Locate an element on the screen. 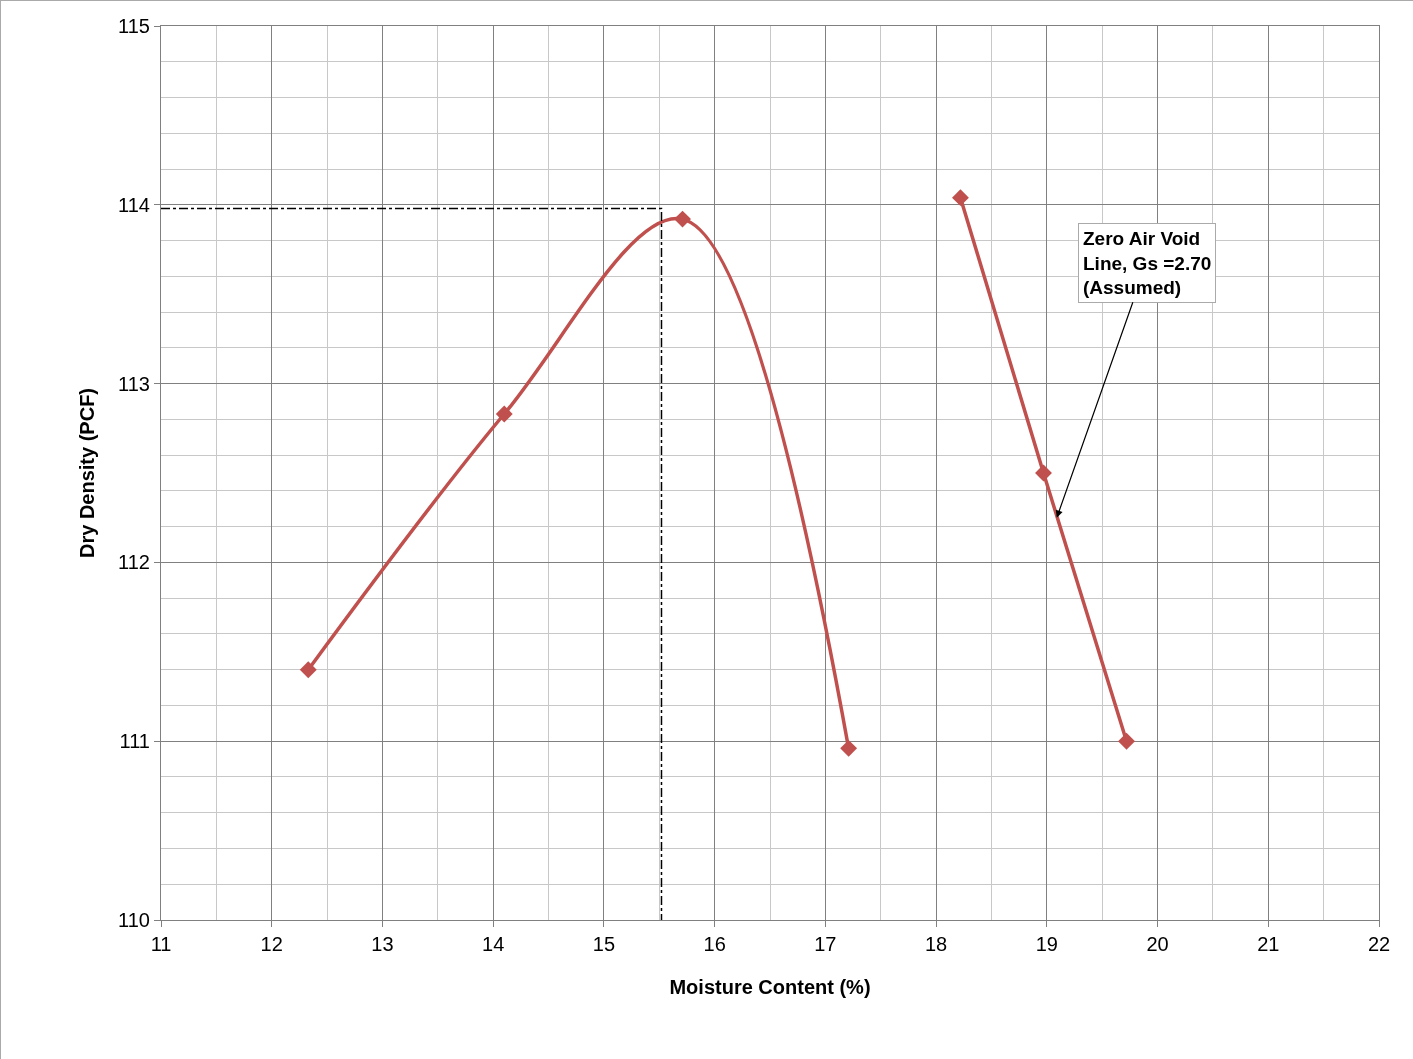 Image resolution: width=1413 pixels, height=1059 pixels. x-tick-label: 13 is located at coordinates (382, 944).